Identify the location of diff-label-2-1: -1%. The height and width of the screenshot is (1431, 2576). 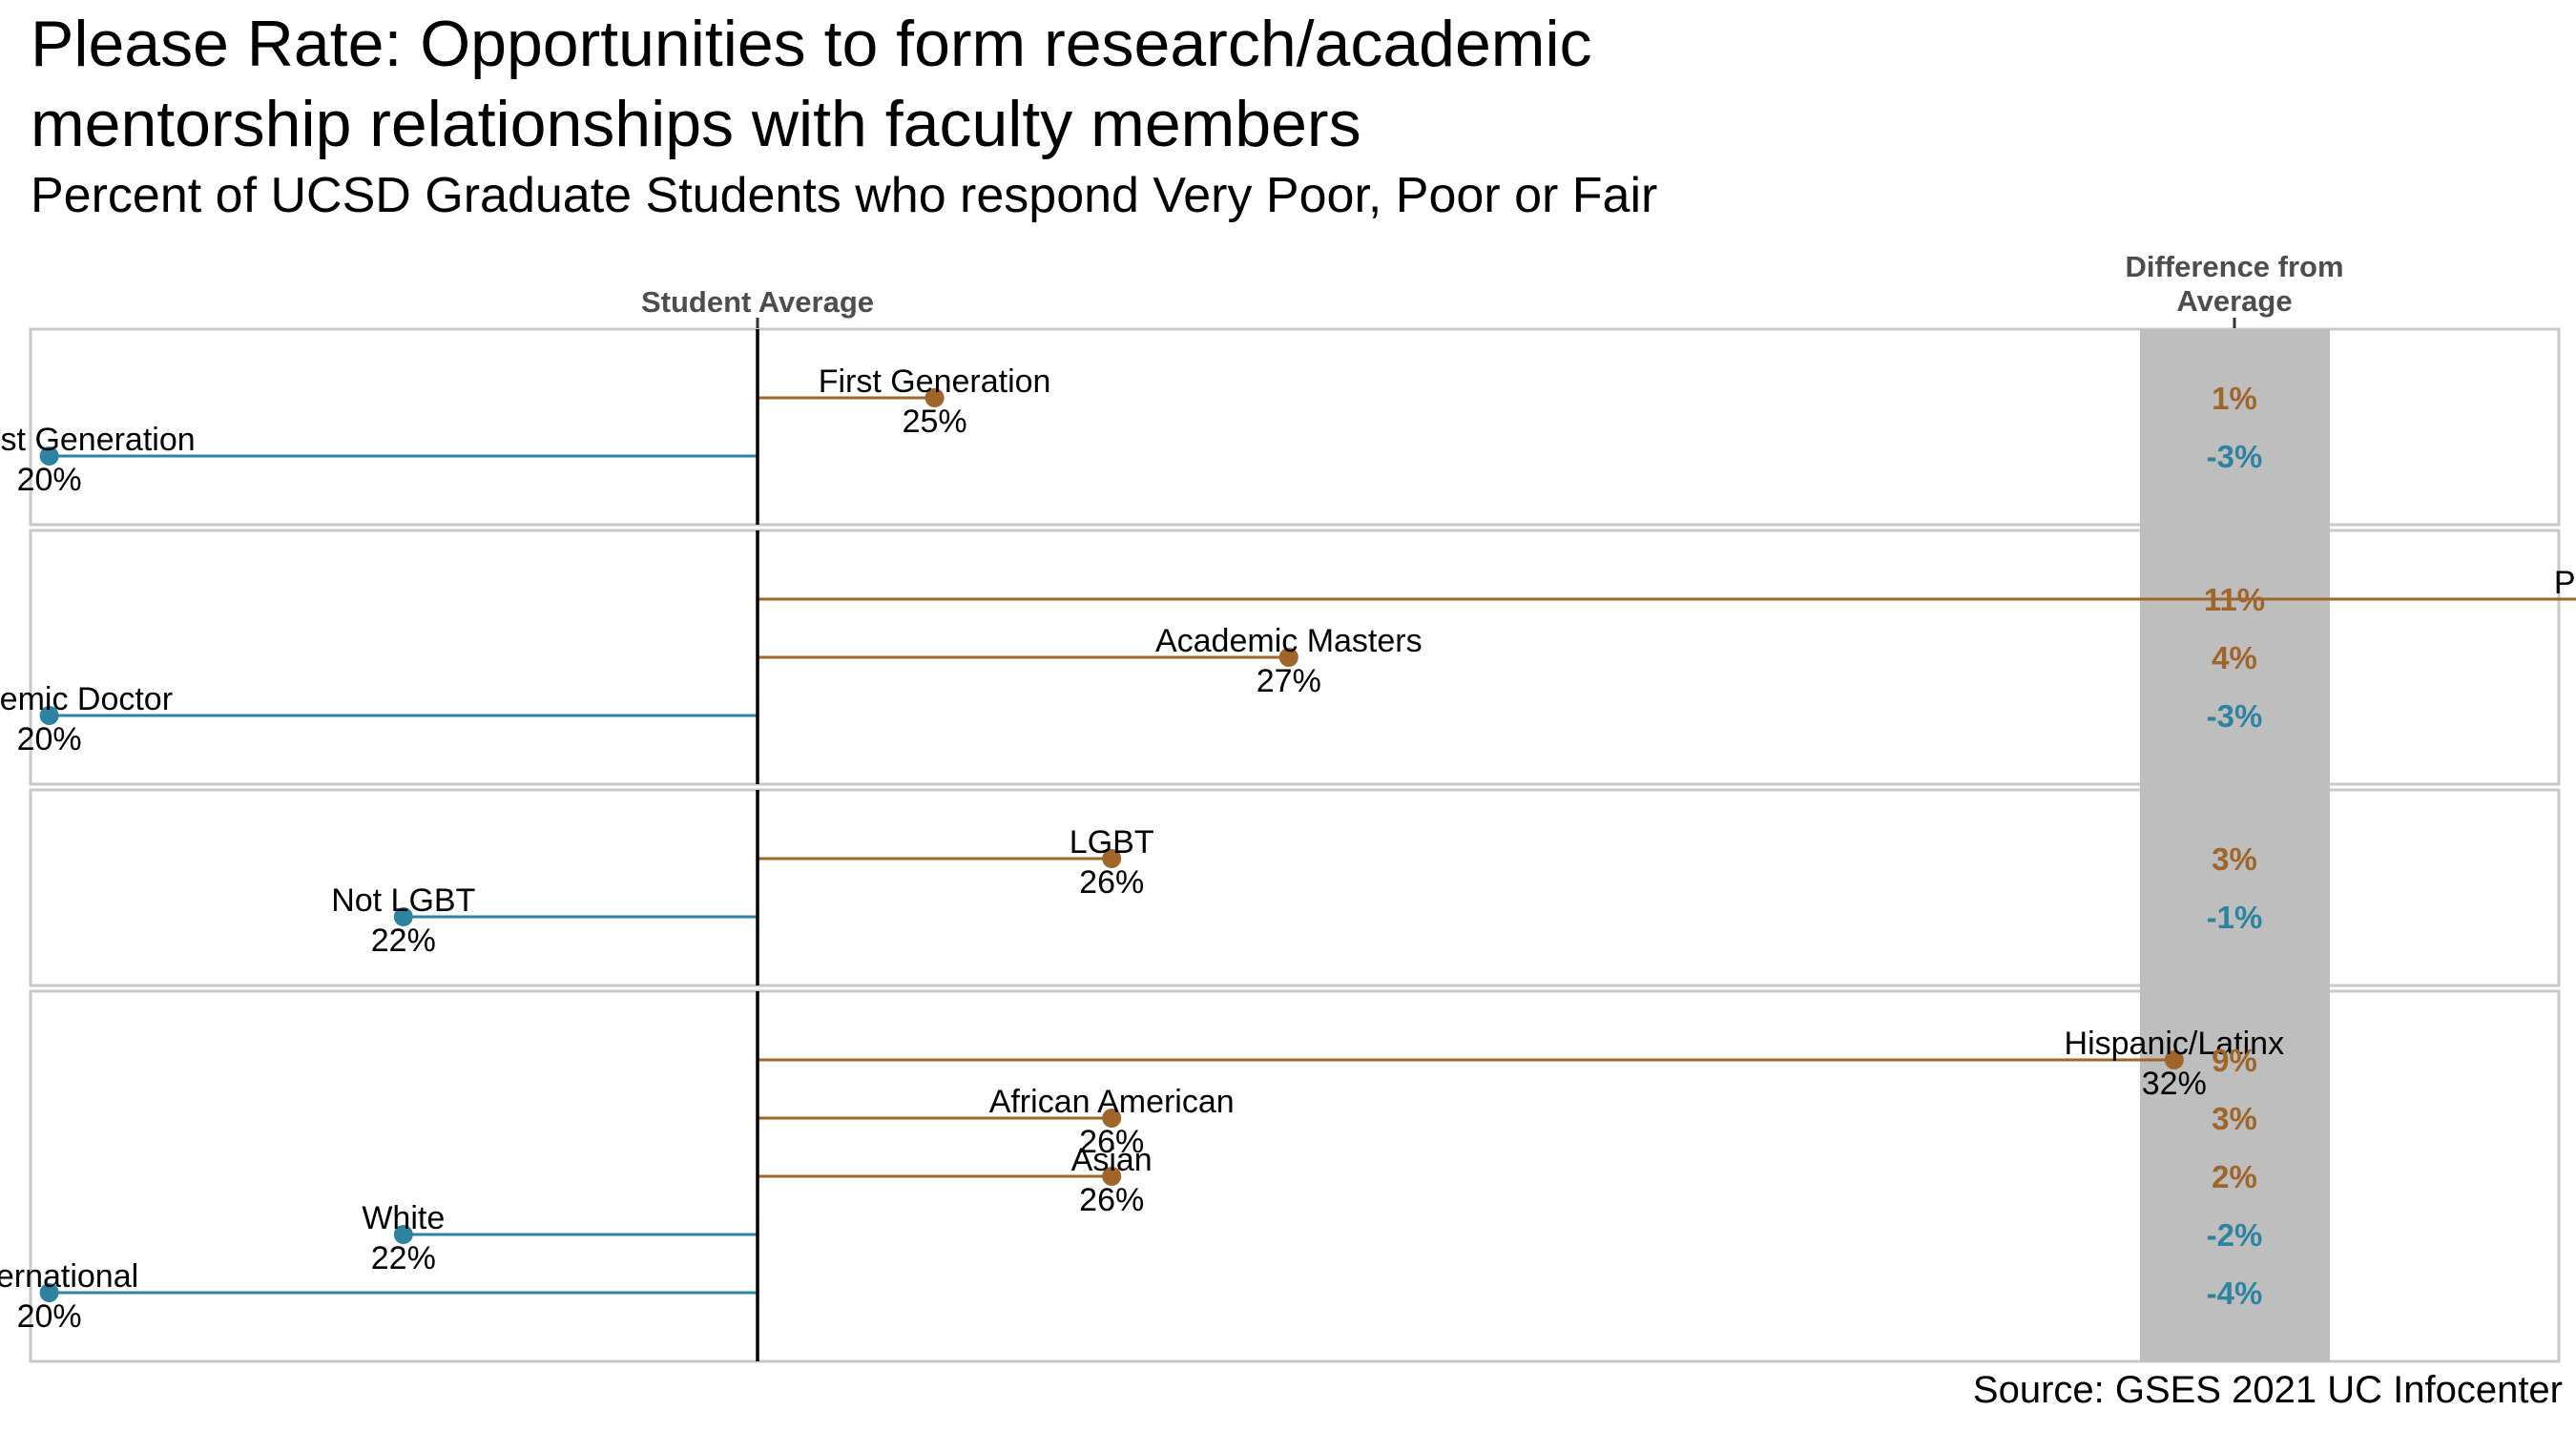
(2235, 917).